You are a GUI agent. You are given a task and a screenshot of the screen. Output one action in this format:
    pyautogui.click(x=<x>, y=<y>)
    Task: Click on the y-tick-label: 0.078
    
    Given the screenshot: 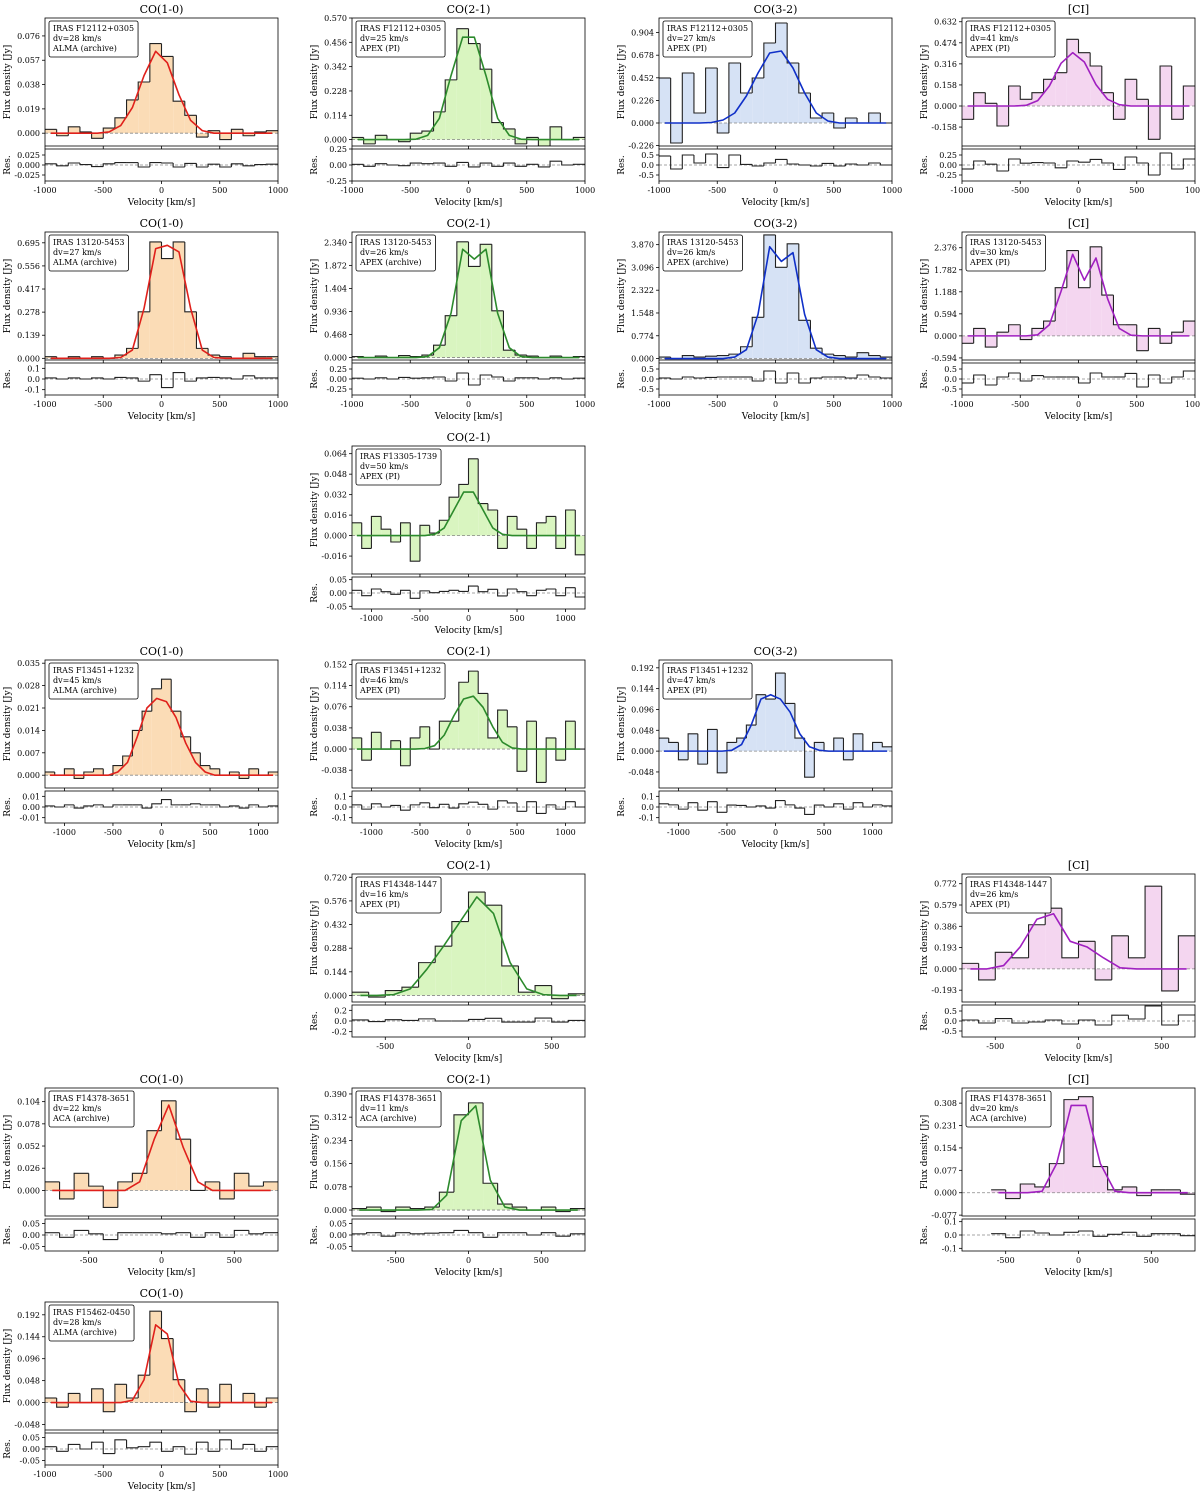 What is the action you would take?
    pyautogui.click(x=335, y=1187)
    